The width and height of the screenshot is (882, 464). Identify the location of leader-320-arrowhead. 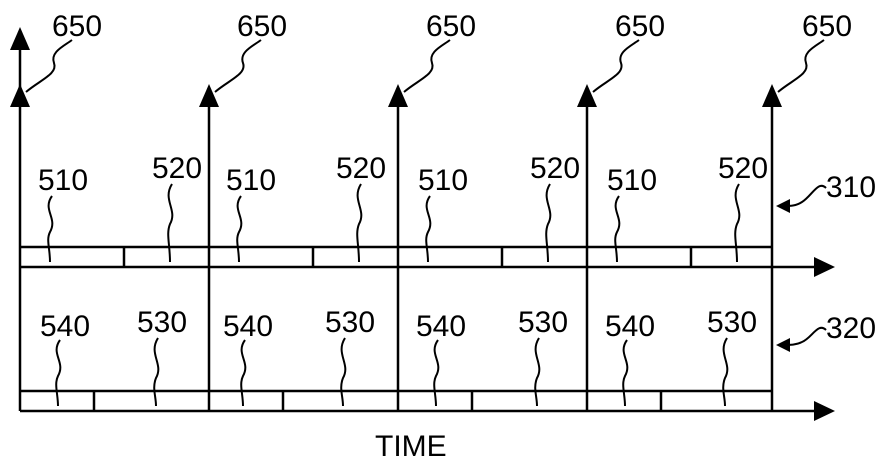
(783, 345).